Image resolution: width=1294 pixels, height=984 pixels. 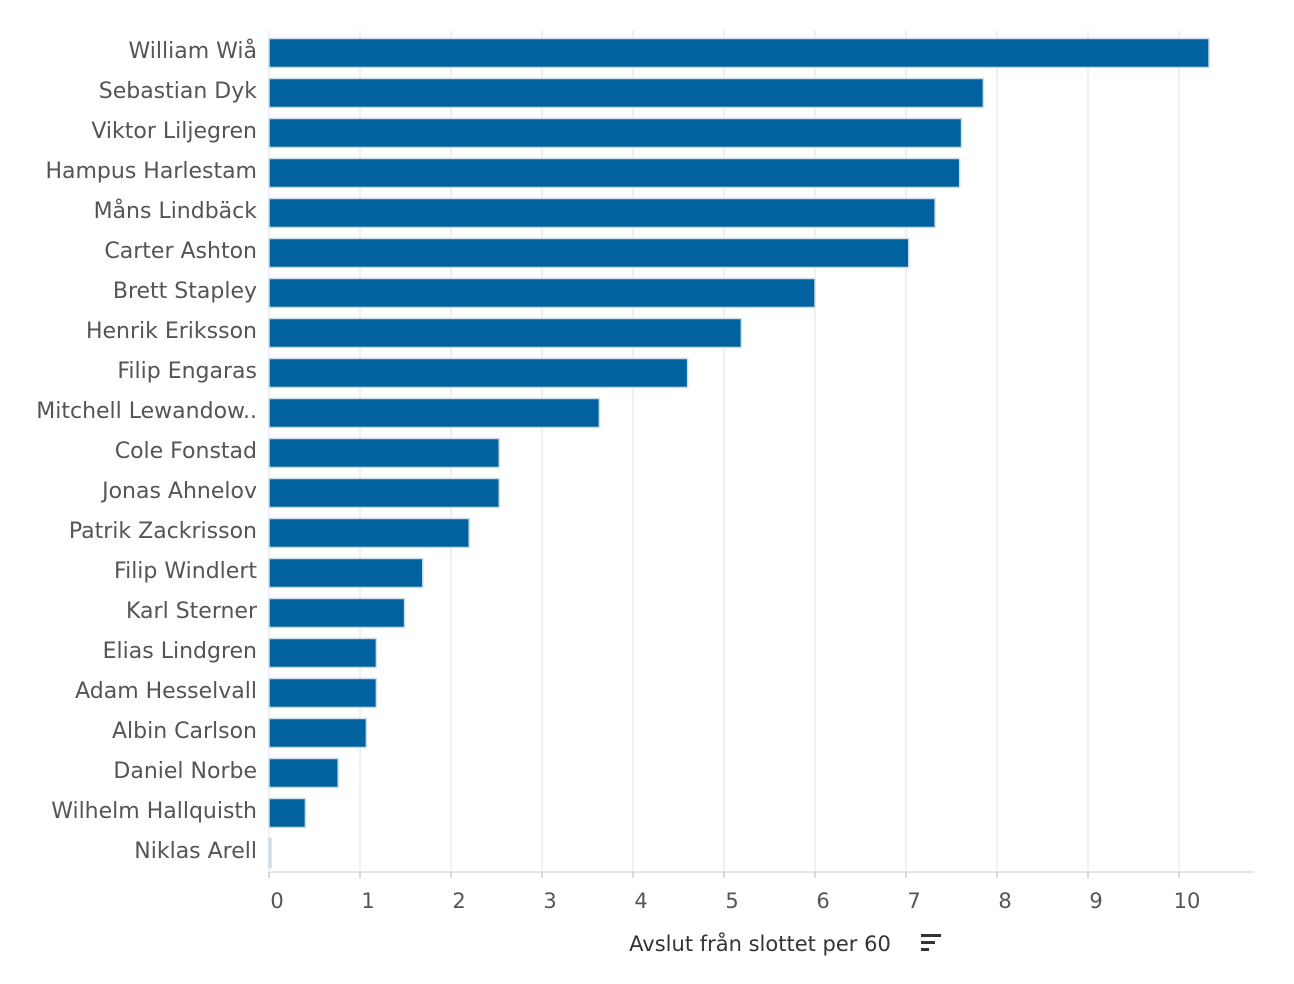 What do you see at coordinates (731, 901) in the screenshot?
I see `x-tick-label: 5` at bounding box center [731, 901].